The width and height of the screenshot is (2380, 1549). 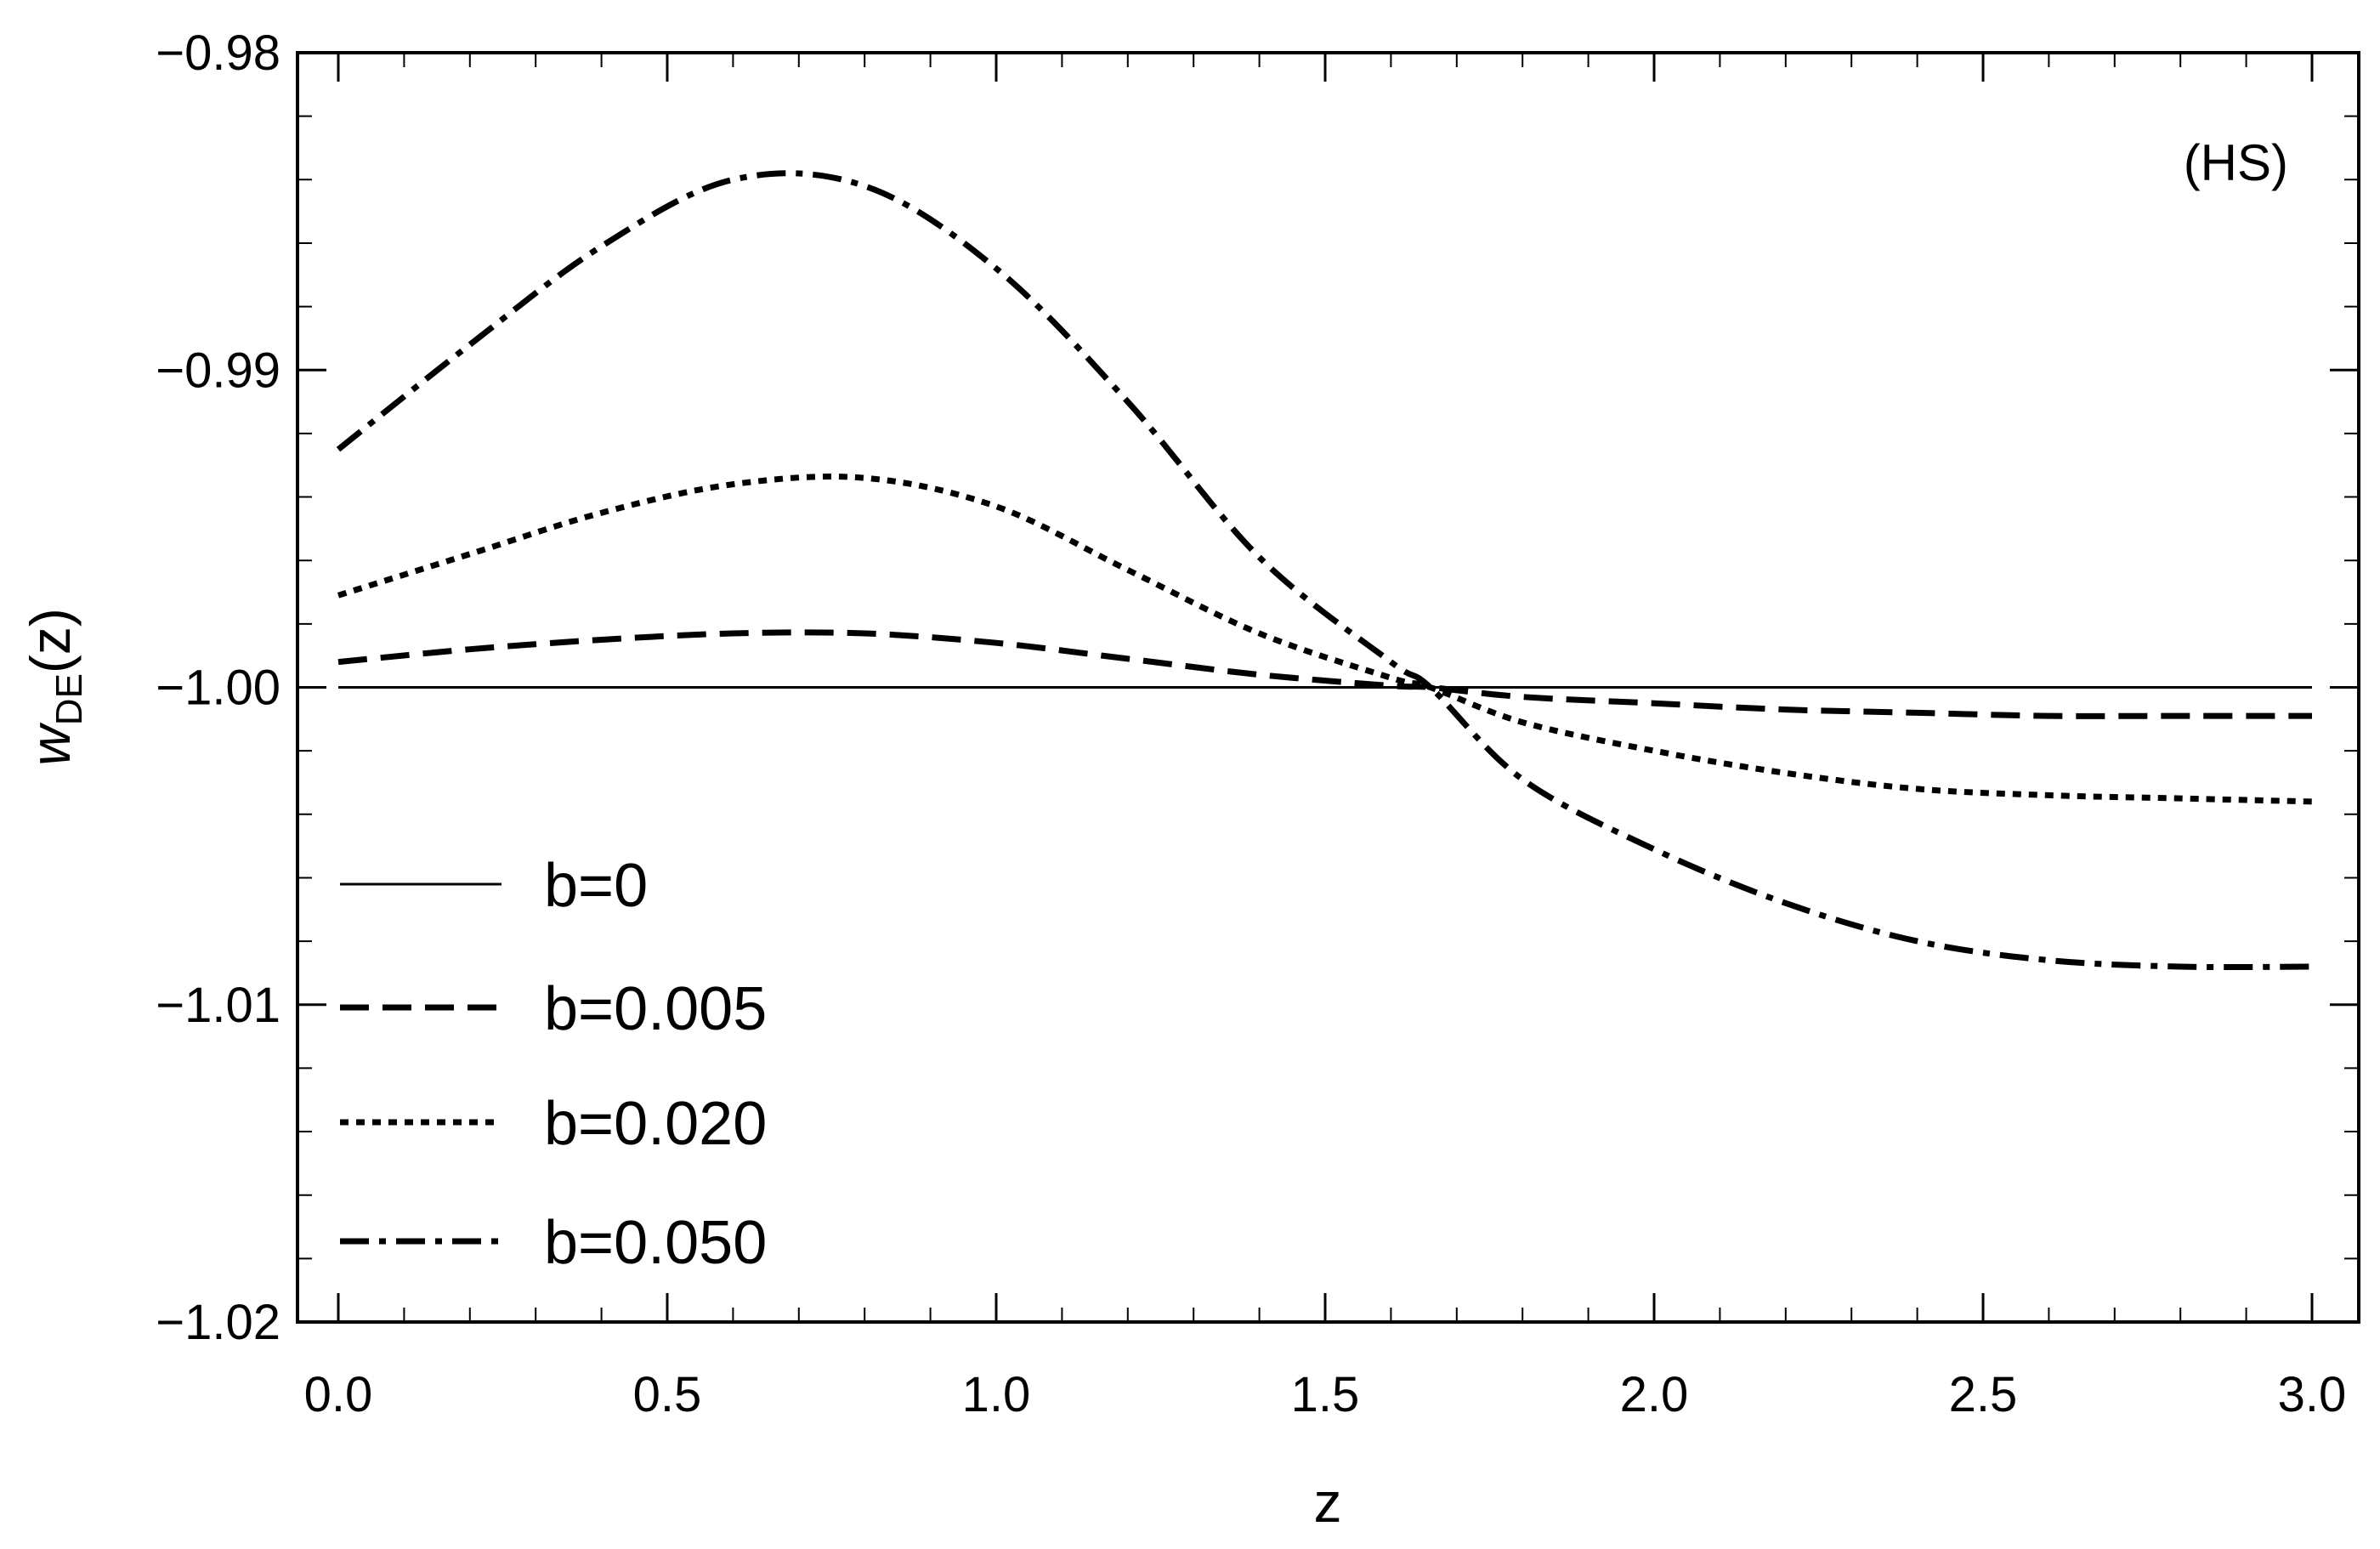 I want to click on y-tick-labels: −0.98 −0.99 −1.00 −1.01 −1.02, so click(x=218, y=688).